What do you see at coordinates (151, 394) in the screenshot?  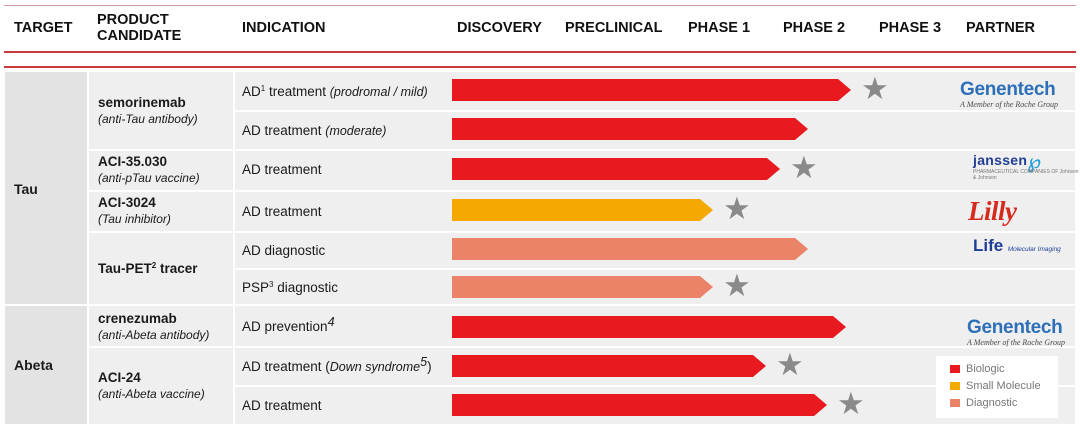 I see `product-subtitle: (anti-Abeta vaccine)` at bounding box center [151, 394].